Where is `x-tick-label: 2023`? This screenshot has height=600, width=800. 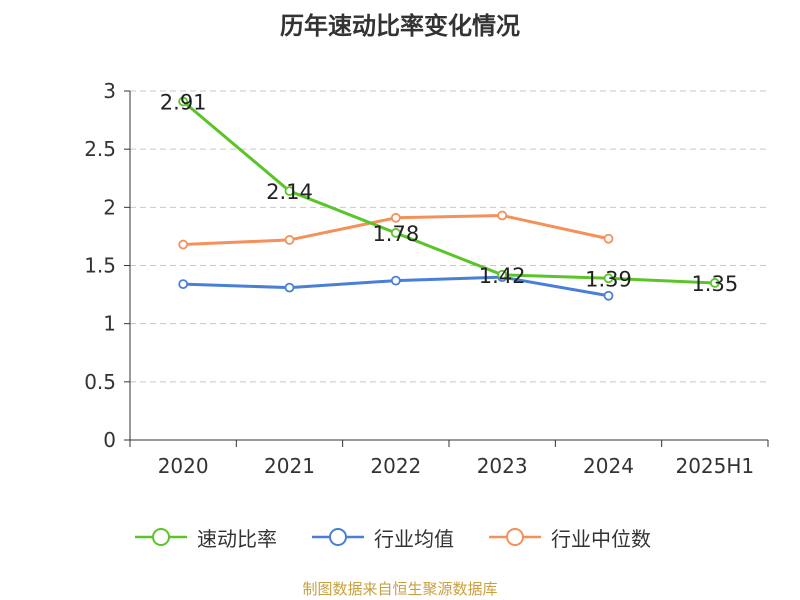 x-tick-label: 2023 is located at coordinates (502, 466).